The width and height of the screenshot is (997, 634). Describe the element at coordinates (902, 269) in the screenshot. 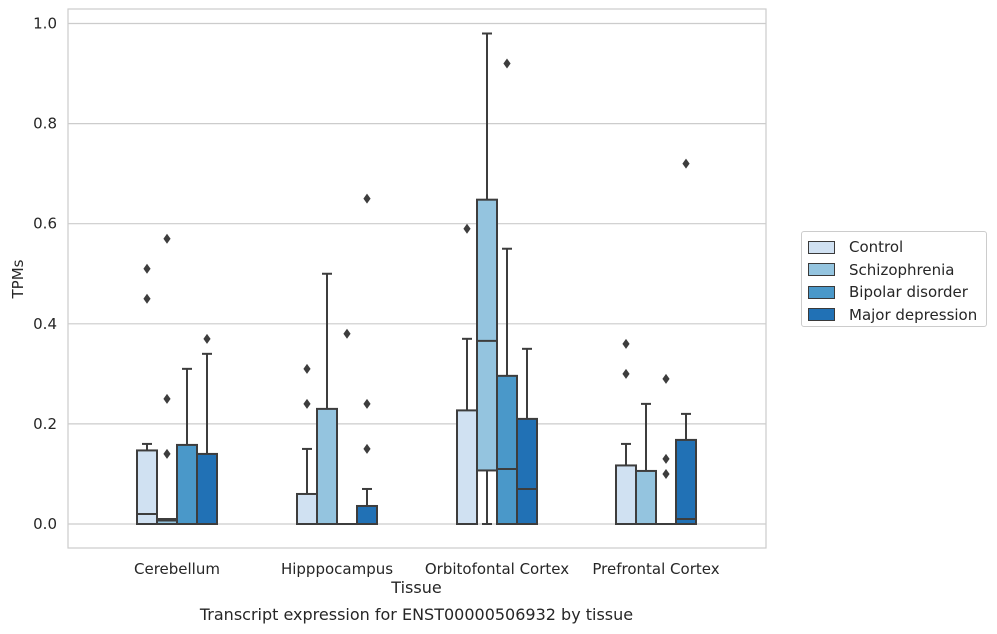

I see `legend-label-schizophrenia: Schizophrenia` at that location.